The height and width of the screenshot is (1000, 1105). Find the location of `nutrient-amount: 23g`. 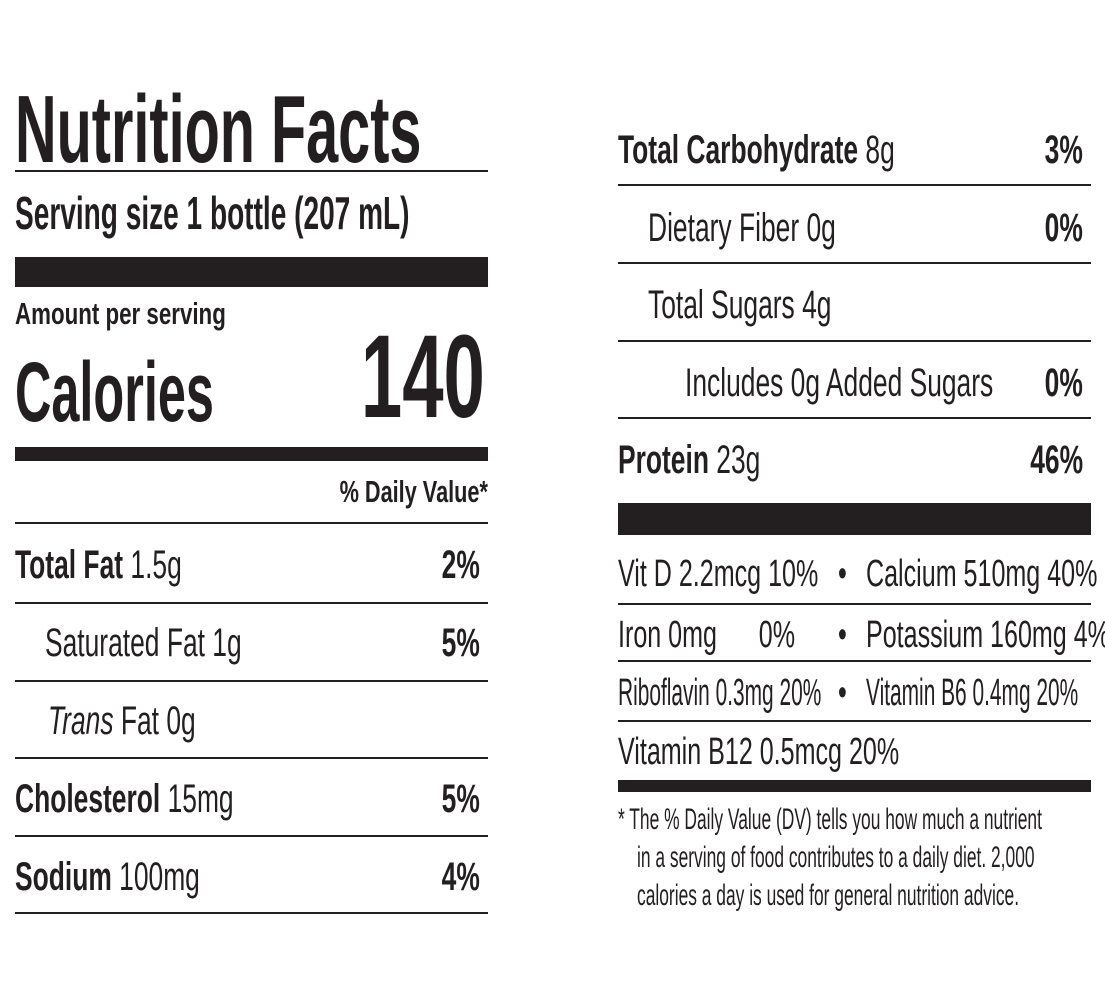

nutrient-amount: 23g is located at coordinates (738, 460).